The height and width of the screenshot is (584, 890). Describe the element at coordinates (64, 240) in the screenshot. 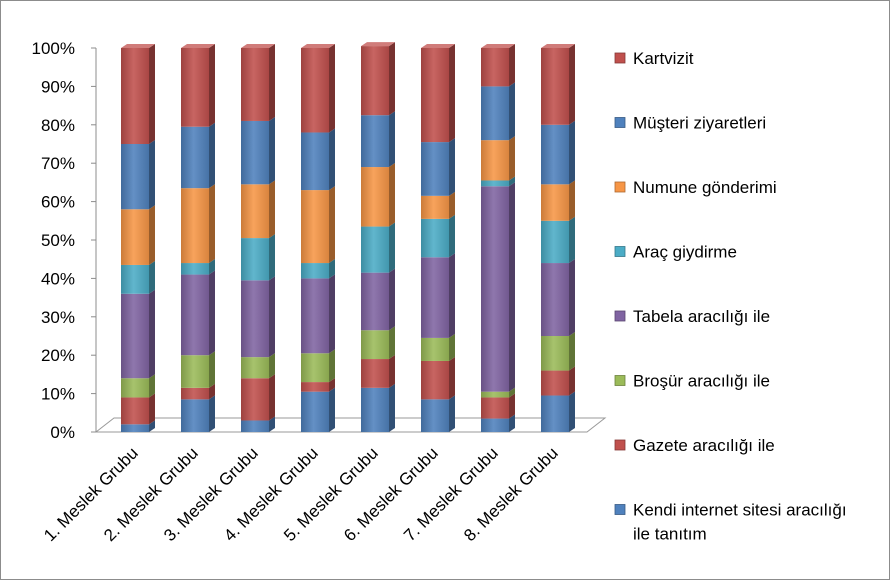

I see `y-axis: 0% 10% 20% 30% 40% 50% 60% 70% 80% 90% 100%` at that location.